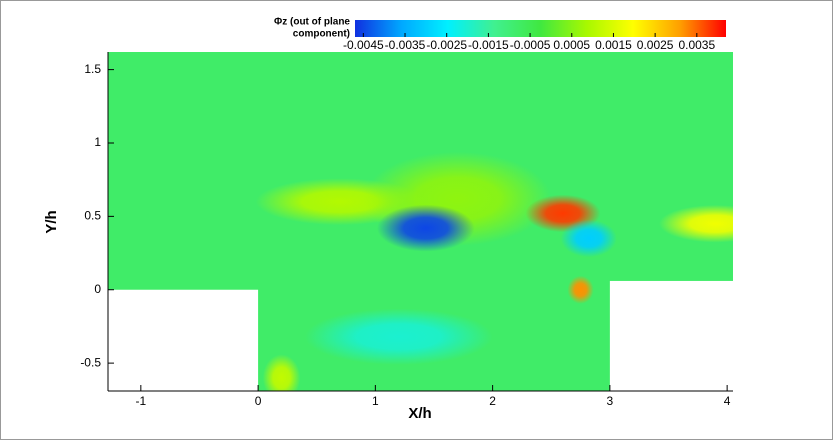 Image resolution: width=833 pixels, height=440 pixels. What do you see at coordinates (92, 216) in the screenshot?
I see `y-tick-label: 0.5` at bounding box center [92, 216].